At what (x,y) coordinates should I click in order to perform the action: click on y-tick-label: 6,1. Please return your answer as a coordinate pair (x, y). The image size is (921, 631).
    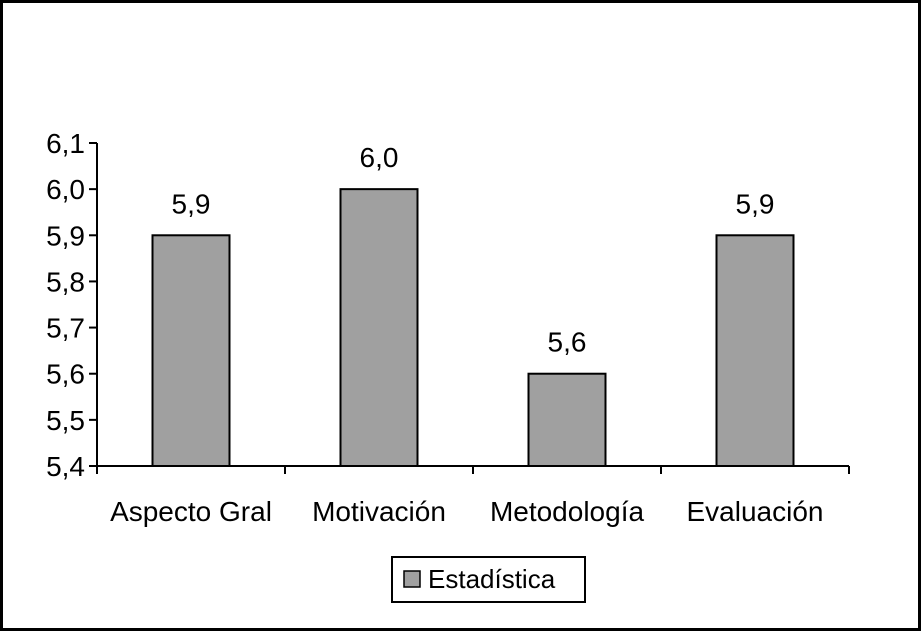
    Looking at the image, I should click on (65, 143).